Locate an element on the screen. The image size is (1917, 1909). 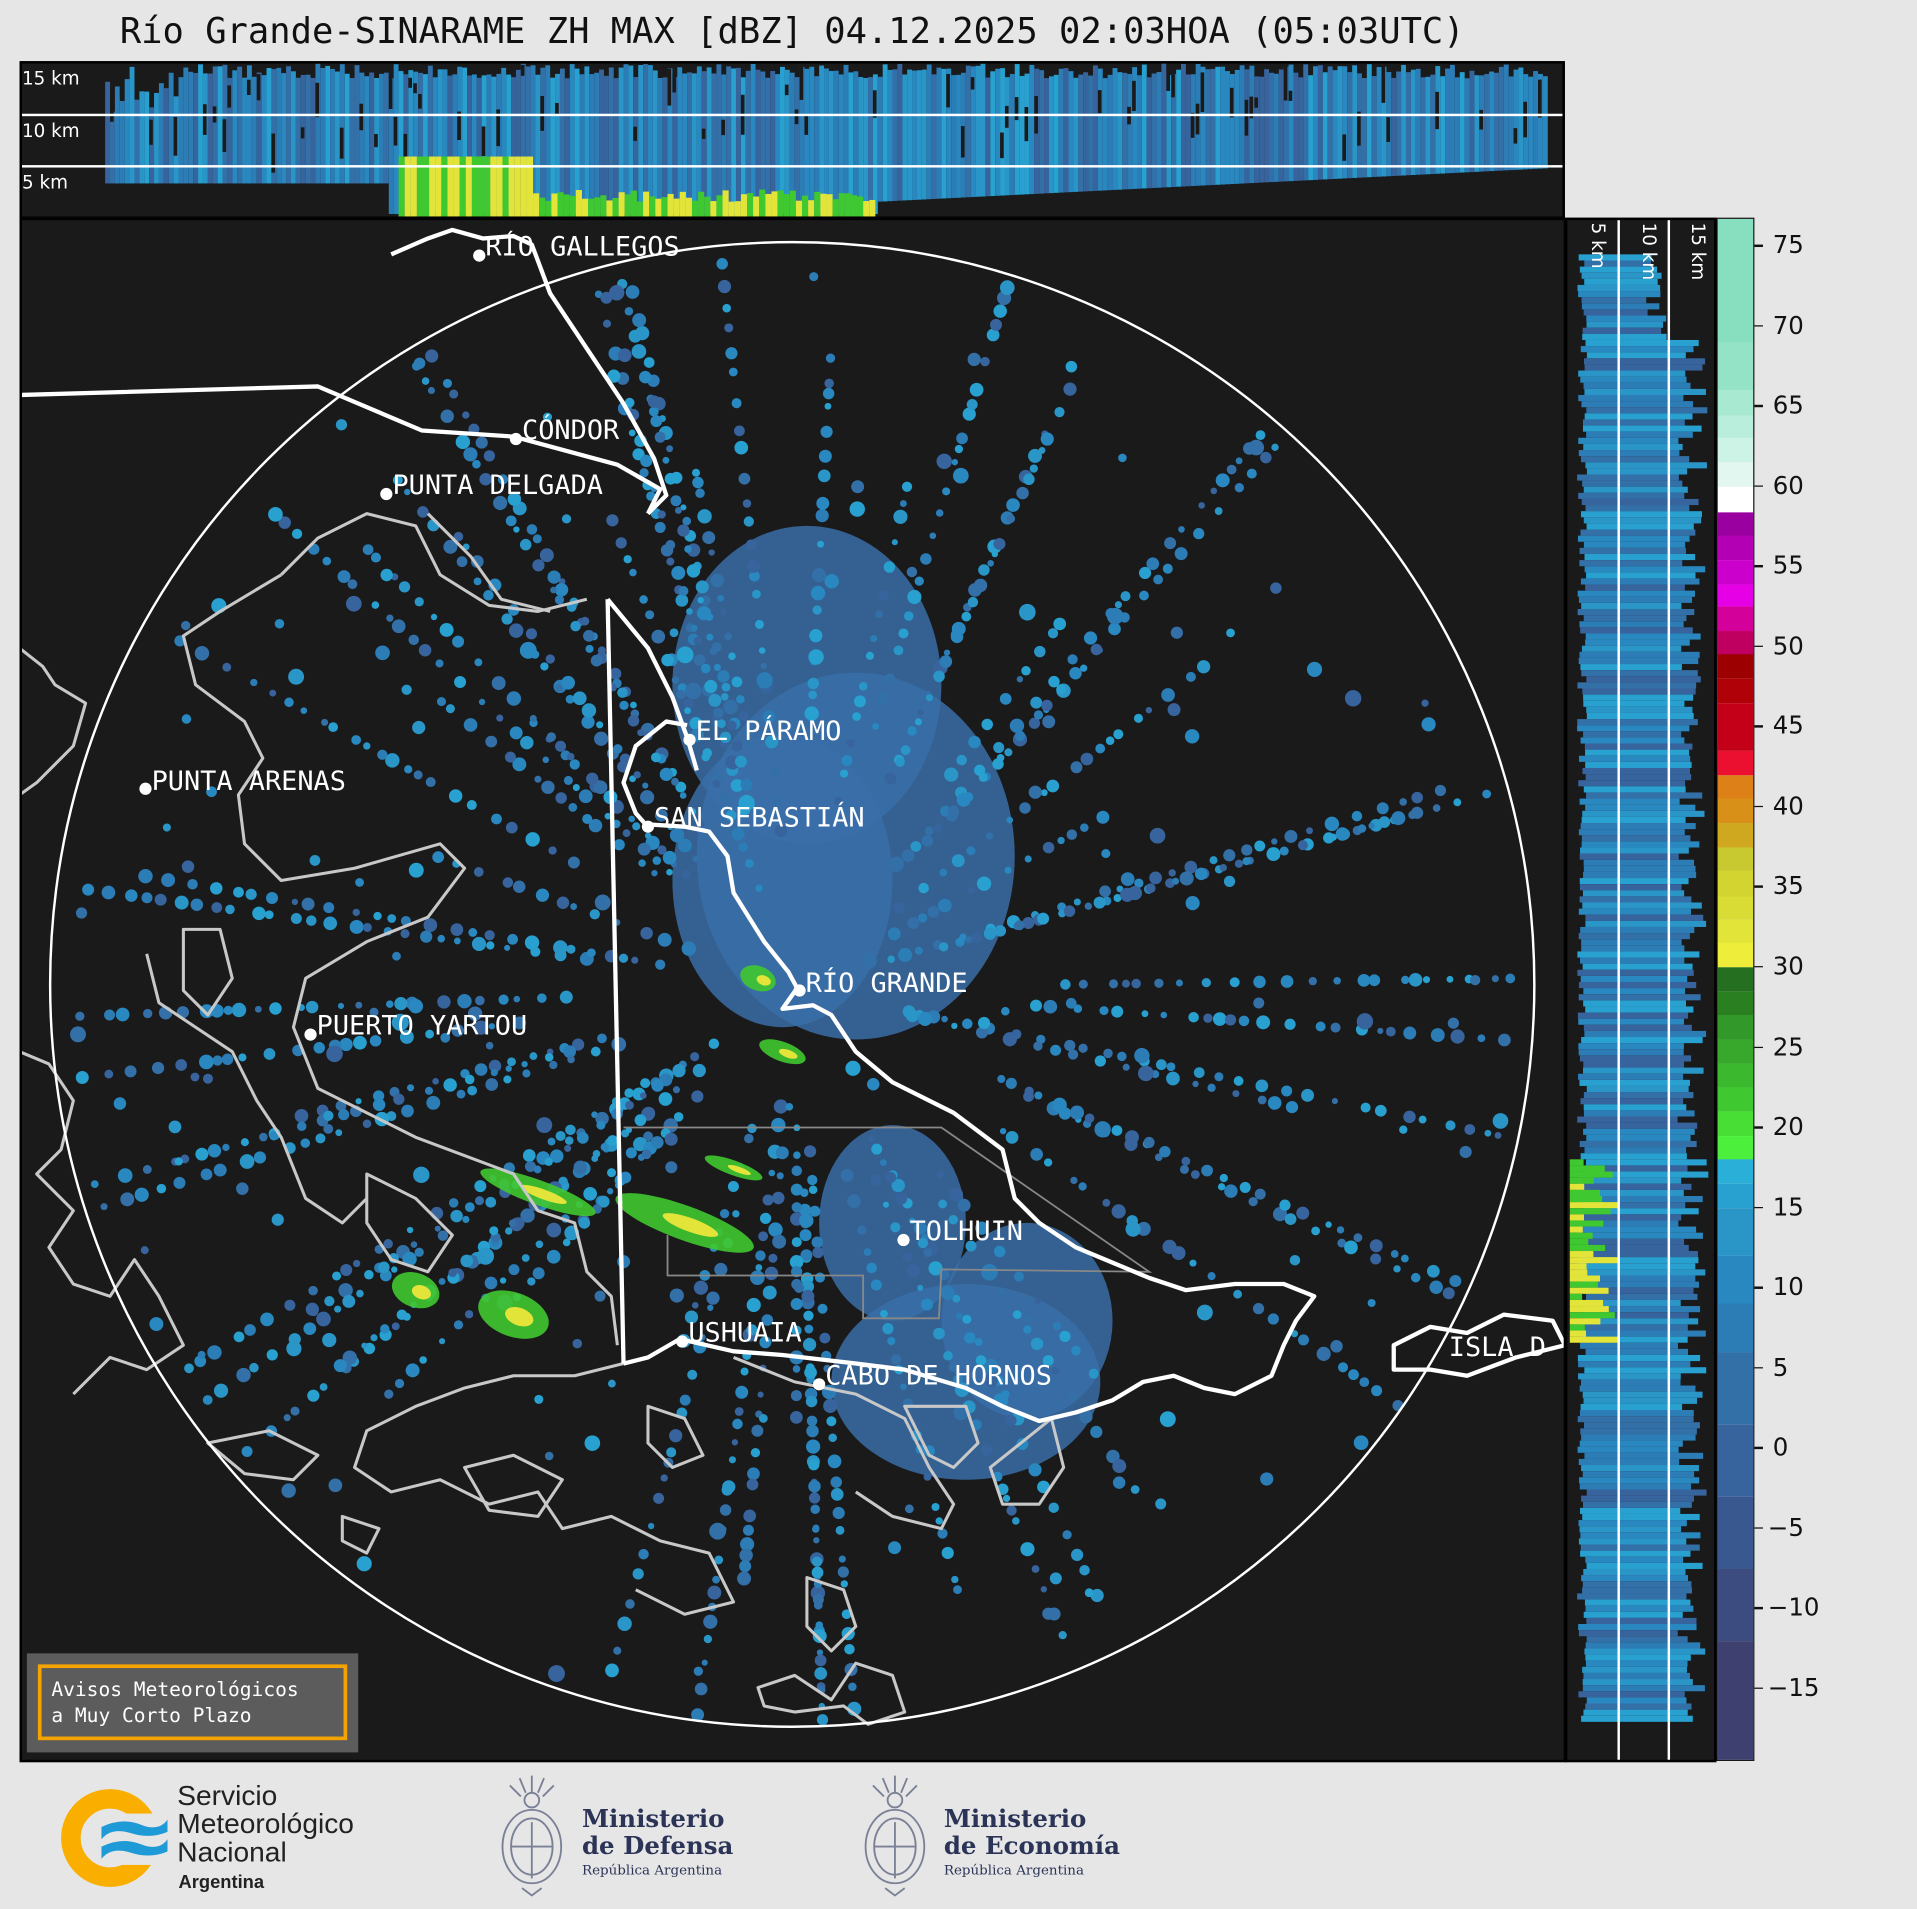
economia-line-1: Ministerio is located at coordinates (1015, 1818).